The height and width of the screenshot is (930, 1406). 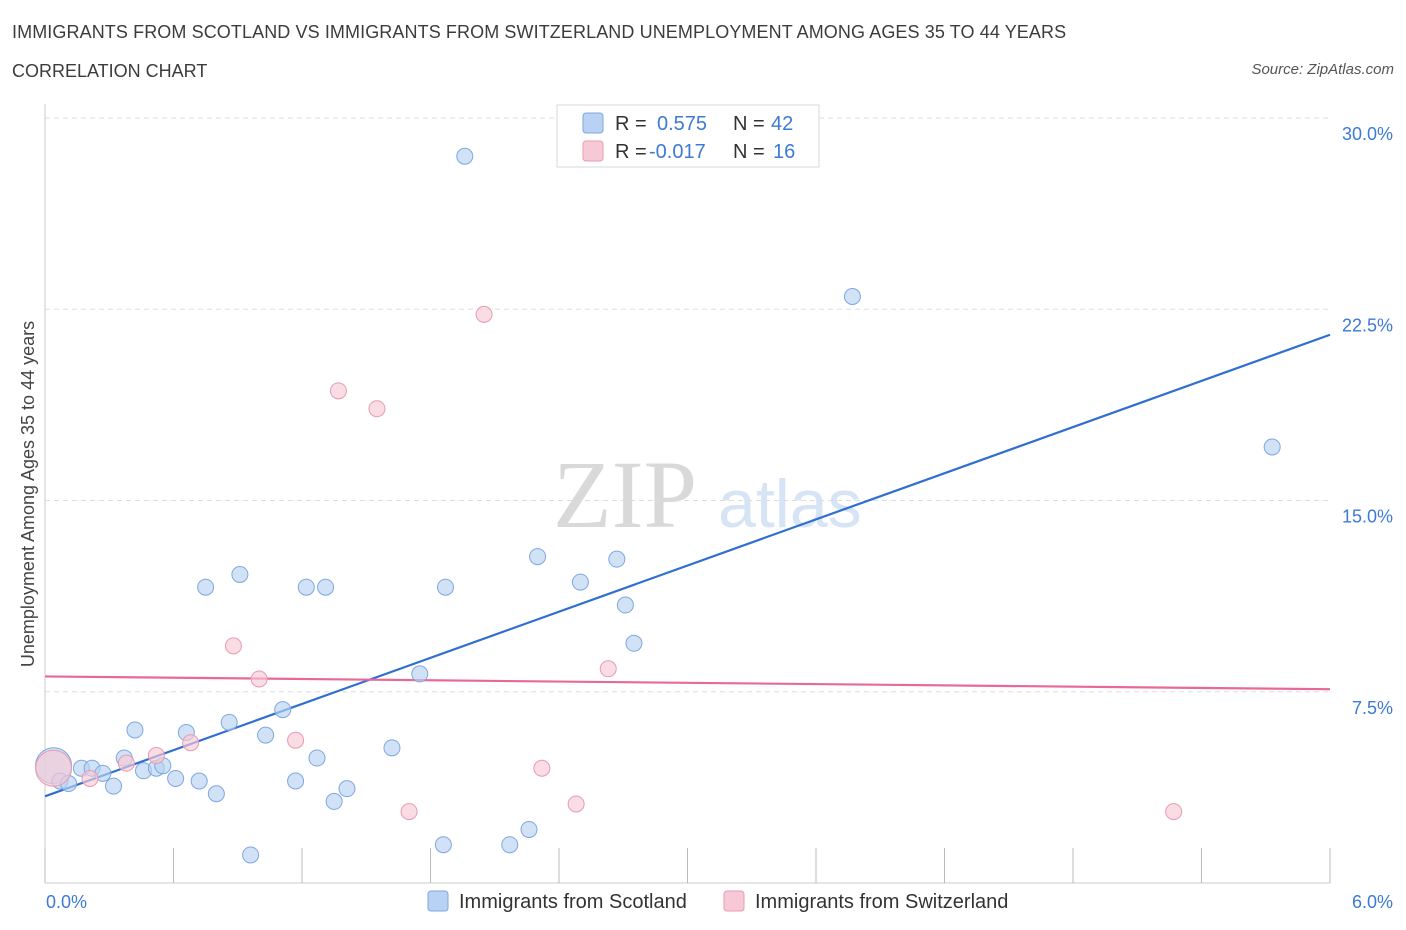 I want to click on legend-r-label-scotland: R =, so click(x=631, y=124).